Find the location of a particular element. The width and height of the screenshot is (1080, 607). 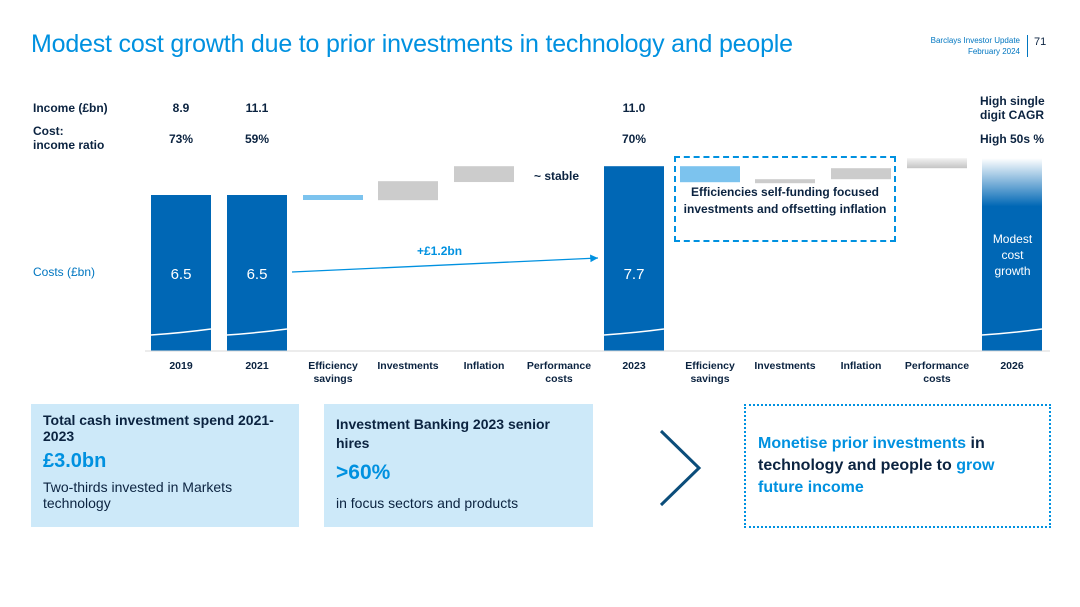

monetise-grow-highlight: grow future income is located at coordinates (876, 476).